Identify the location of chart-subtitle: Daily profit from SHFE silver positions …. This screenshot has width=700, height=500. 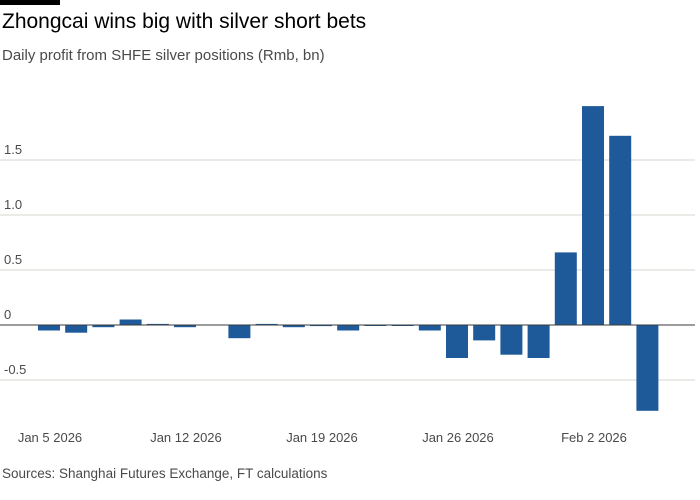
(163, 55).